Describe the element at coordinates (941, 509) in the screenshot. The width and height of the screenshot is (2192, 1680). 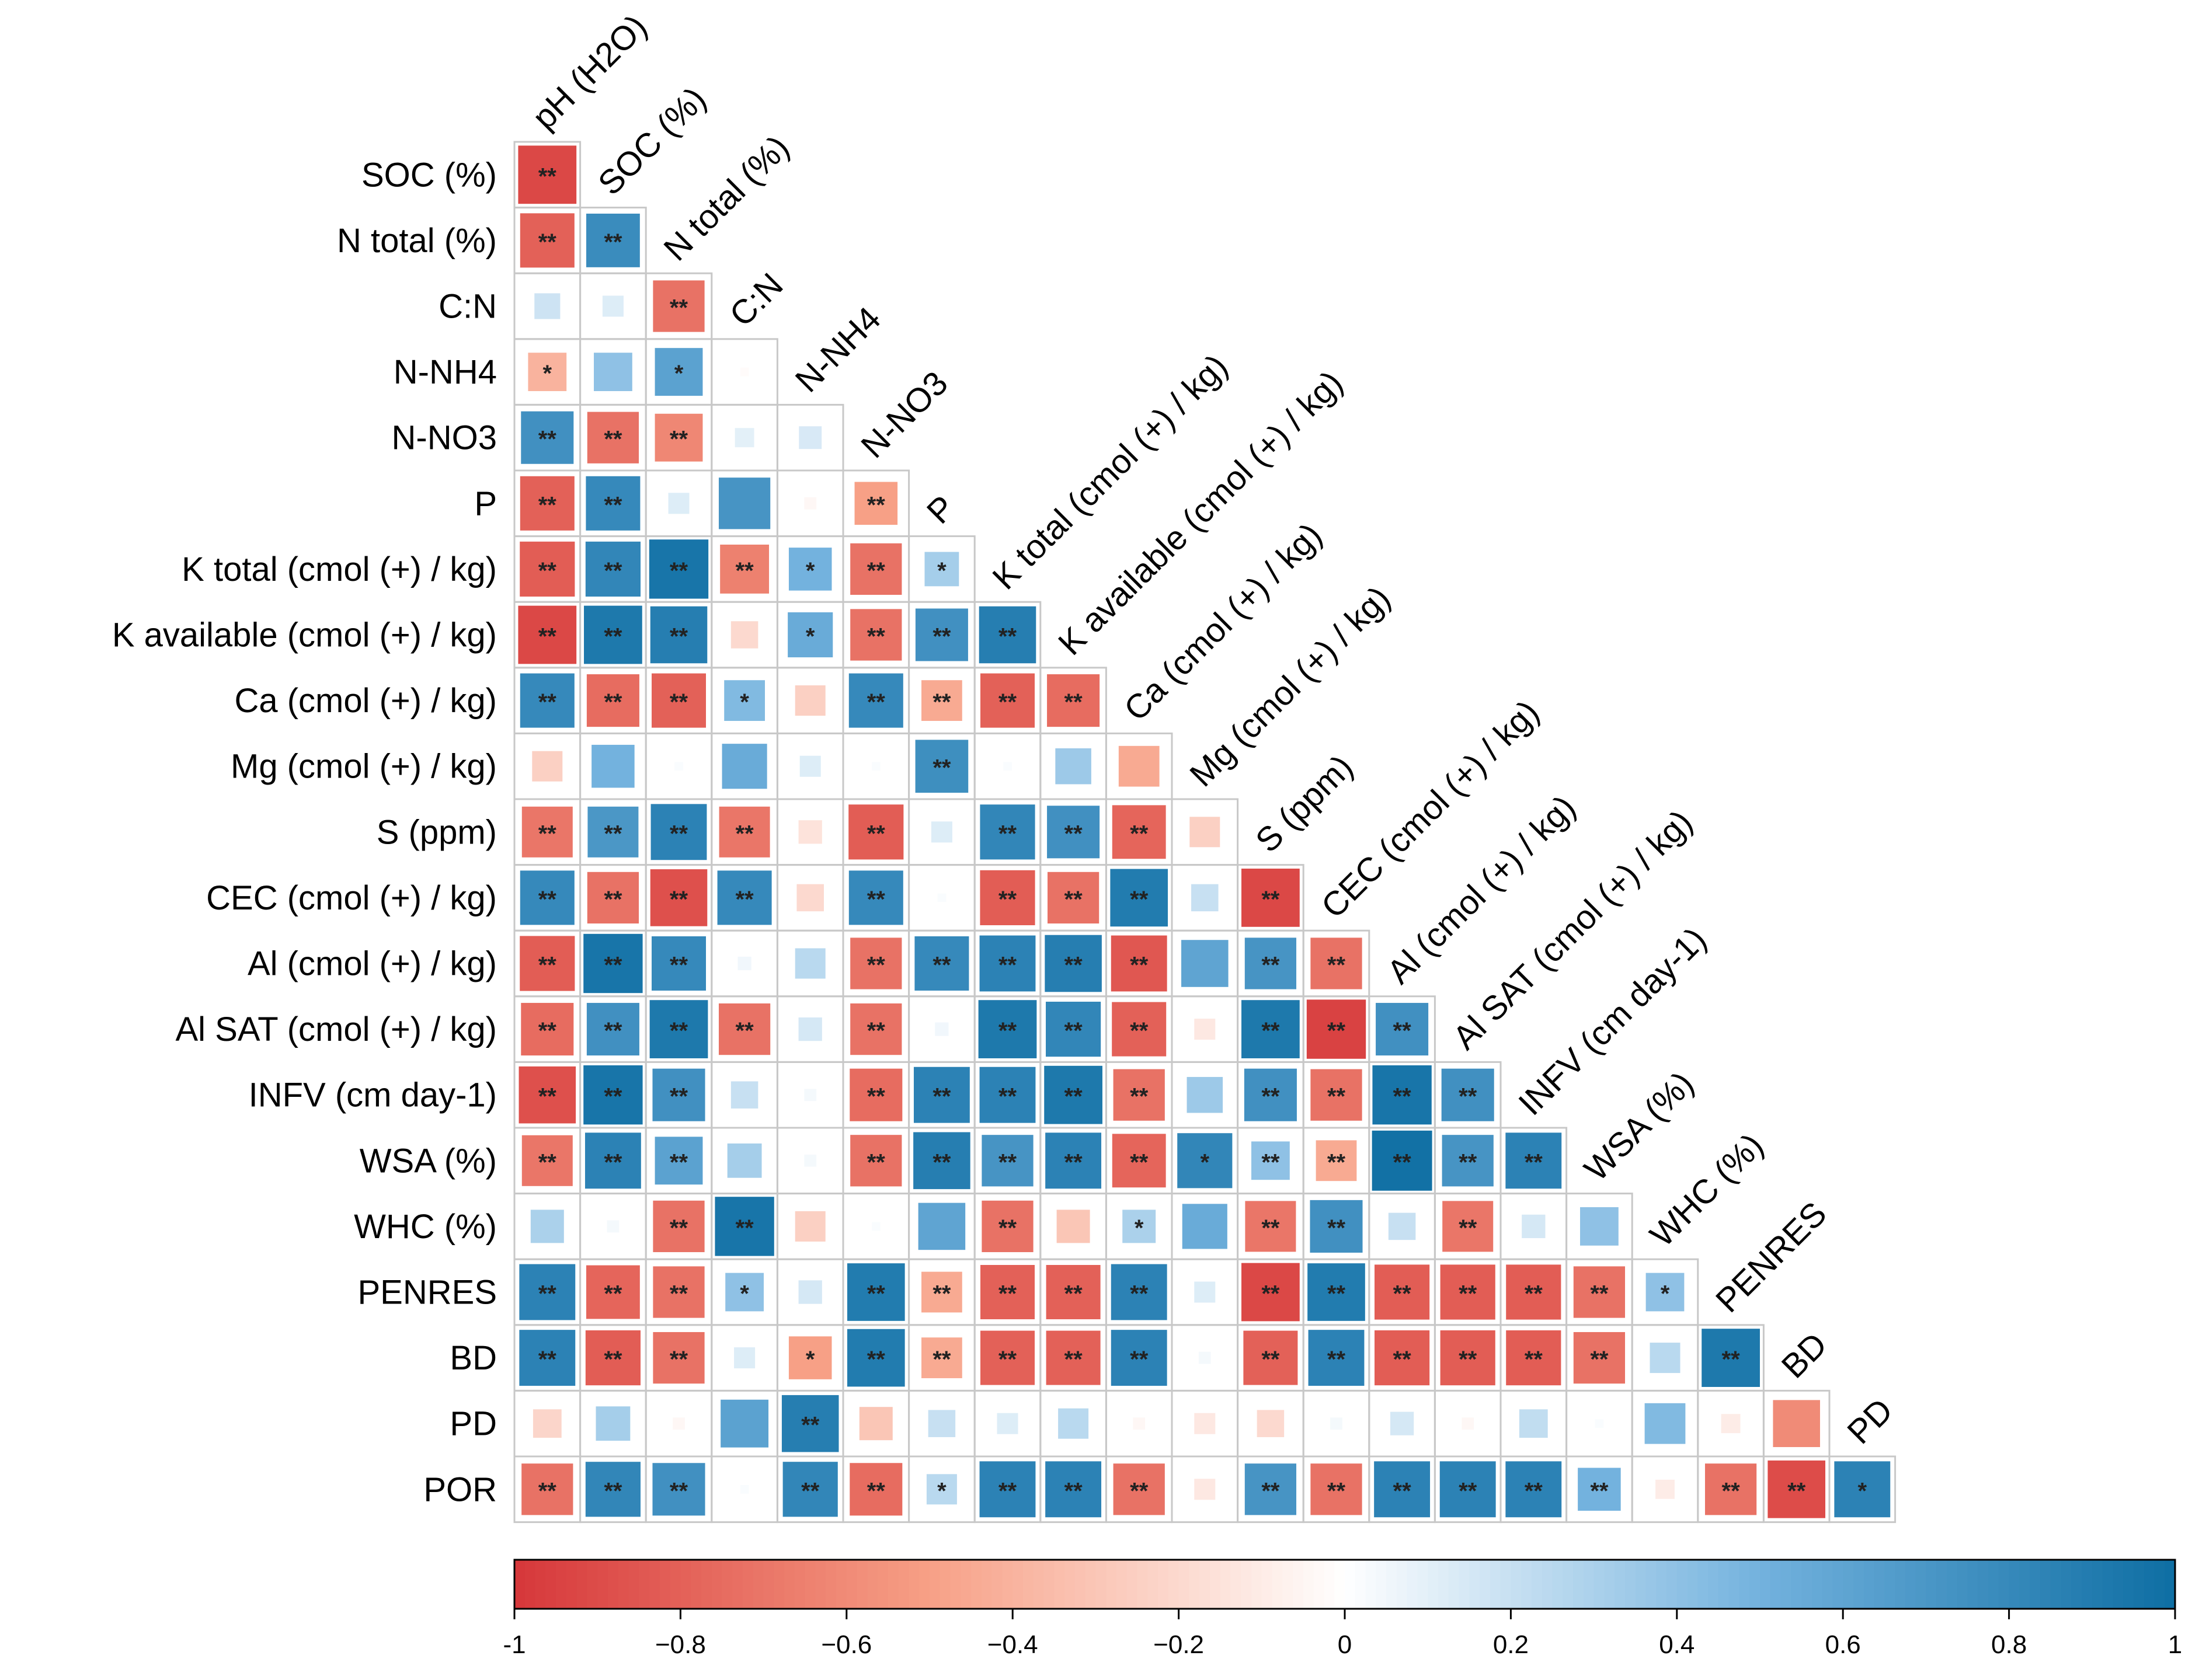
I see `column-label: P` at that location.